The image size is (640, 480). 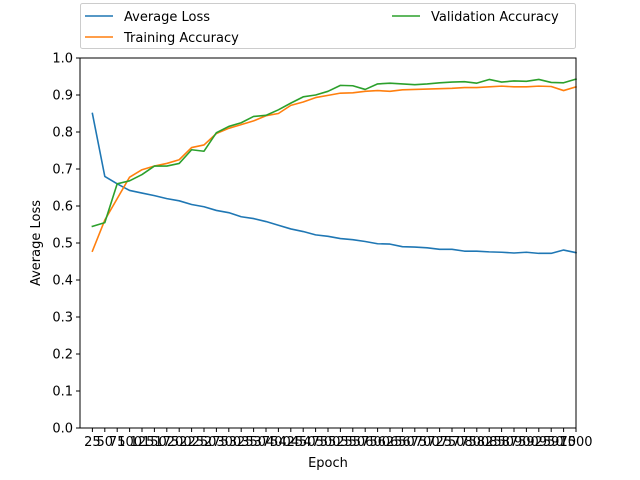 What do you see at coordinates (62, 207) in the screenshot?
I see `y-tick-label: 0.6` at bounding box center [62, 207].